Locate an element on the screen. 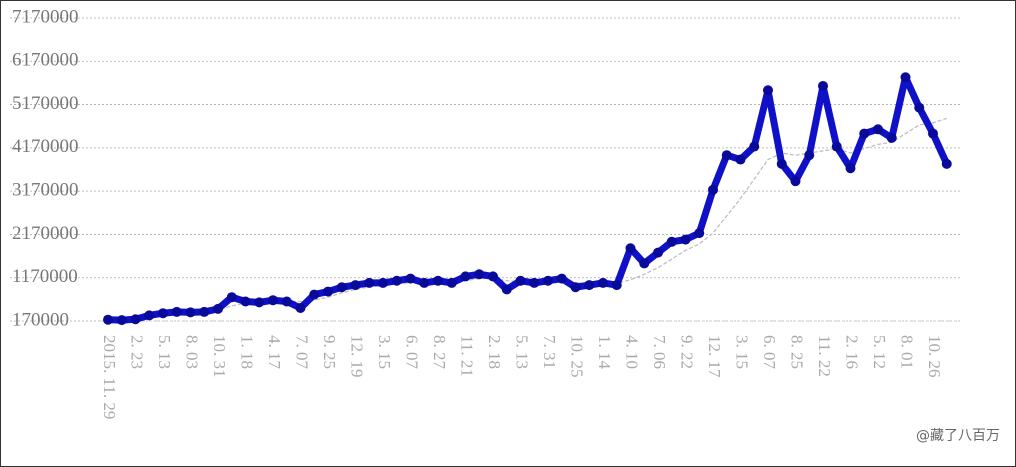 Image resolution: width=1016 pixels, height=467 pixels. x-tick-label: 9. 25 is located at coordinates (329, 352).